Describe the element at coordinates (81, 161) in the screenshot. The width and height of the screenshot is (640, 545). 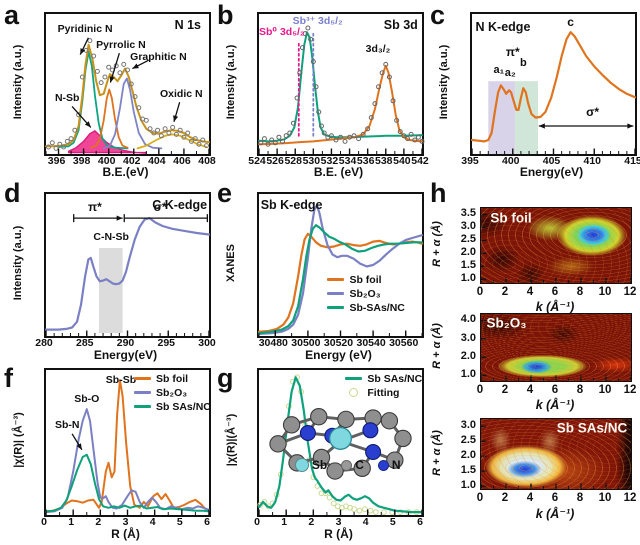
I see `x-tick-label: 398` at that location.